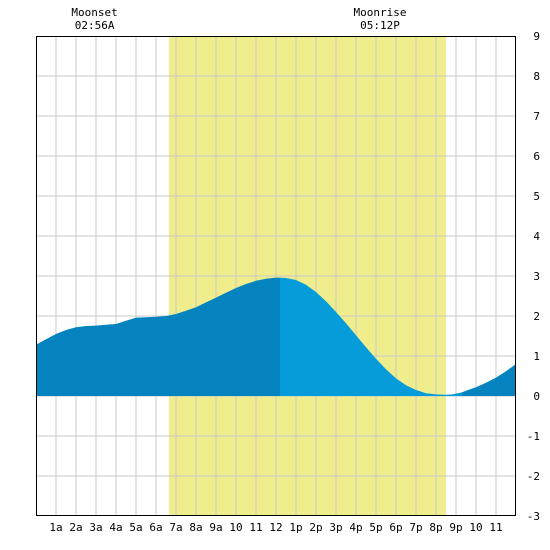 The height and width of the screenshot is (550, 550). Describe the element at coordinates (175, 527) in the screenshot. I see `x-tick-label: 7a` at that location.